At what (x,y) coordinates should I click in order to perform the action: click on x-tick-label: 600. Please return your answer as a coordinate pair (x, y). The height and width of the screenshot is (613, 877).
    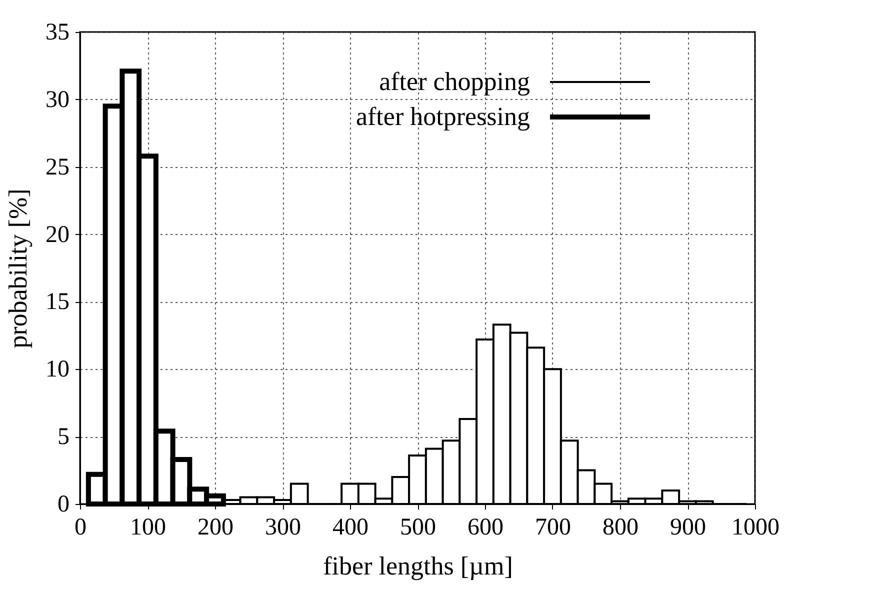
    Looking at the image, I should click on (486, 527).